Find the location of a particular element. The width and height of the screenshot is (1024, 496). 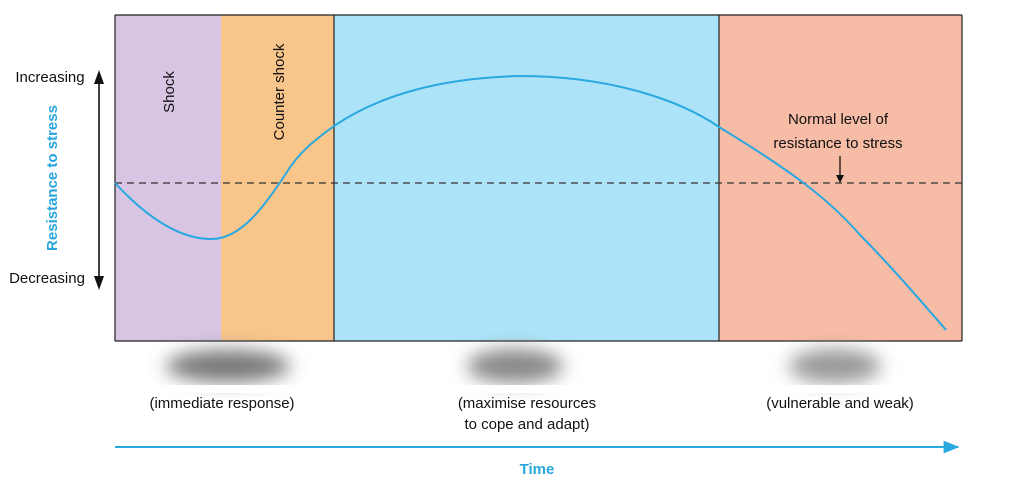

y-axis-title: Resistance to stress is located at coordinates (52, 178).